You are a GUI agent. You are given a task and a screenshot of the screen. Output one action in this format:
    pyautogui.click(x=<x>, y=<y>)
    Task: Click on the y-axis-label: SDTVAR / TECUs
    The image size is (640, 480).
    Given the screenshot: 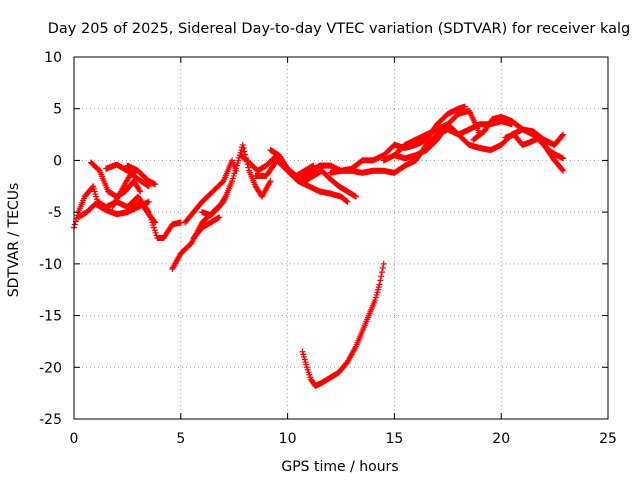 What is the action you would take?
    pyautogui.click(x=14, y=240)
    